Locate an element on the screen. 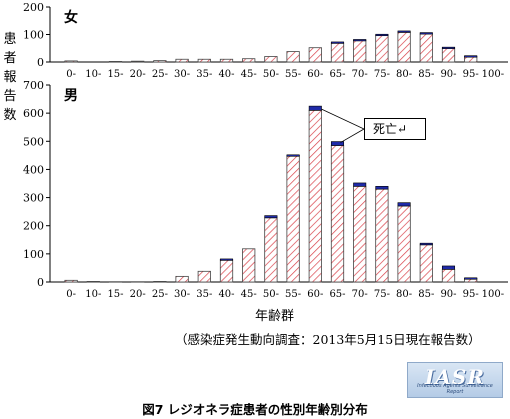  y-tick-label: 400 is located at coordinates (33, 169).